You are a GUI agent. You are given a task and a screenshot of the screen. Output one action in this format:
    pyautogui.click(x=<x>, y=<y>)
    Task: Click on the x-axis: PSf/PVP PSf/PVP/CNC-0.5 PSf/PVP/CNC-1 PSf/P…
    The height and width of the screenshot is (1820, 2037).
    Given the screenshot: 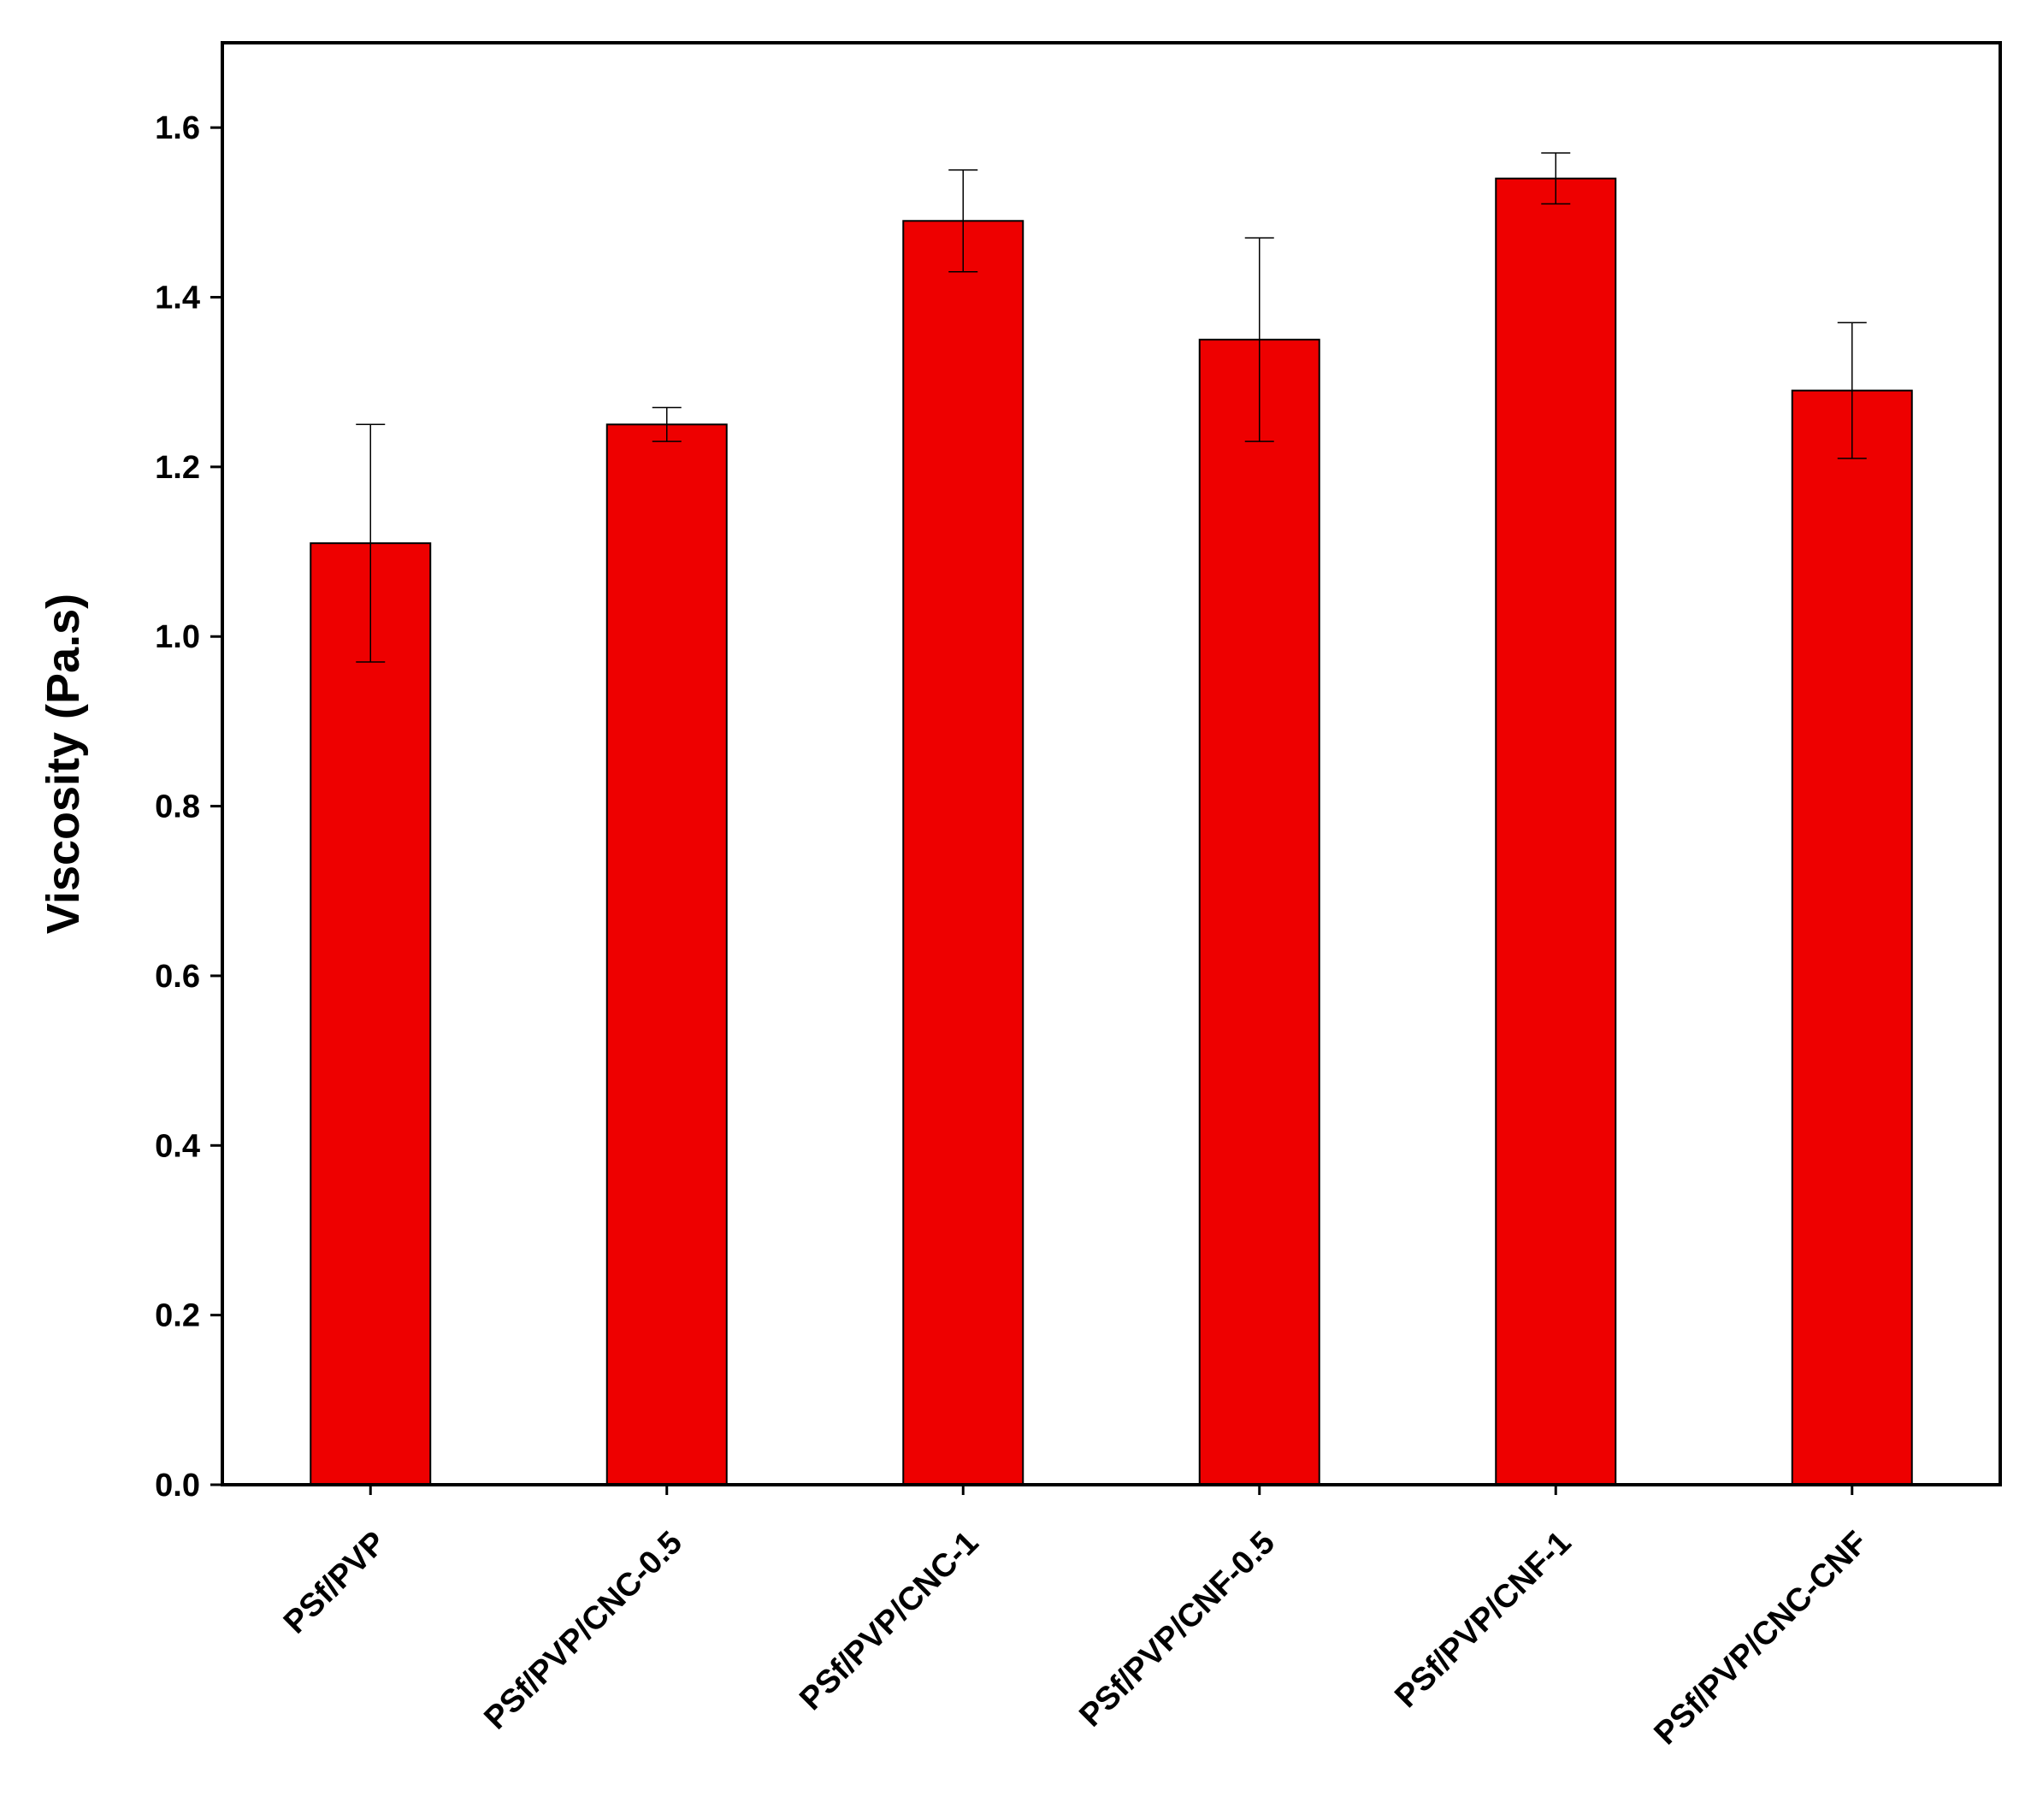 What is the action you would take?
    pyautogui.click(x=1076, y=1618)
    